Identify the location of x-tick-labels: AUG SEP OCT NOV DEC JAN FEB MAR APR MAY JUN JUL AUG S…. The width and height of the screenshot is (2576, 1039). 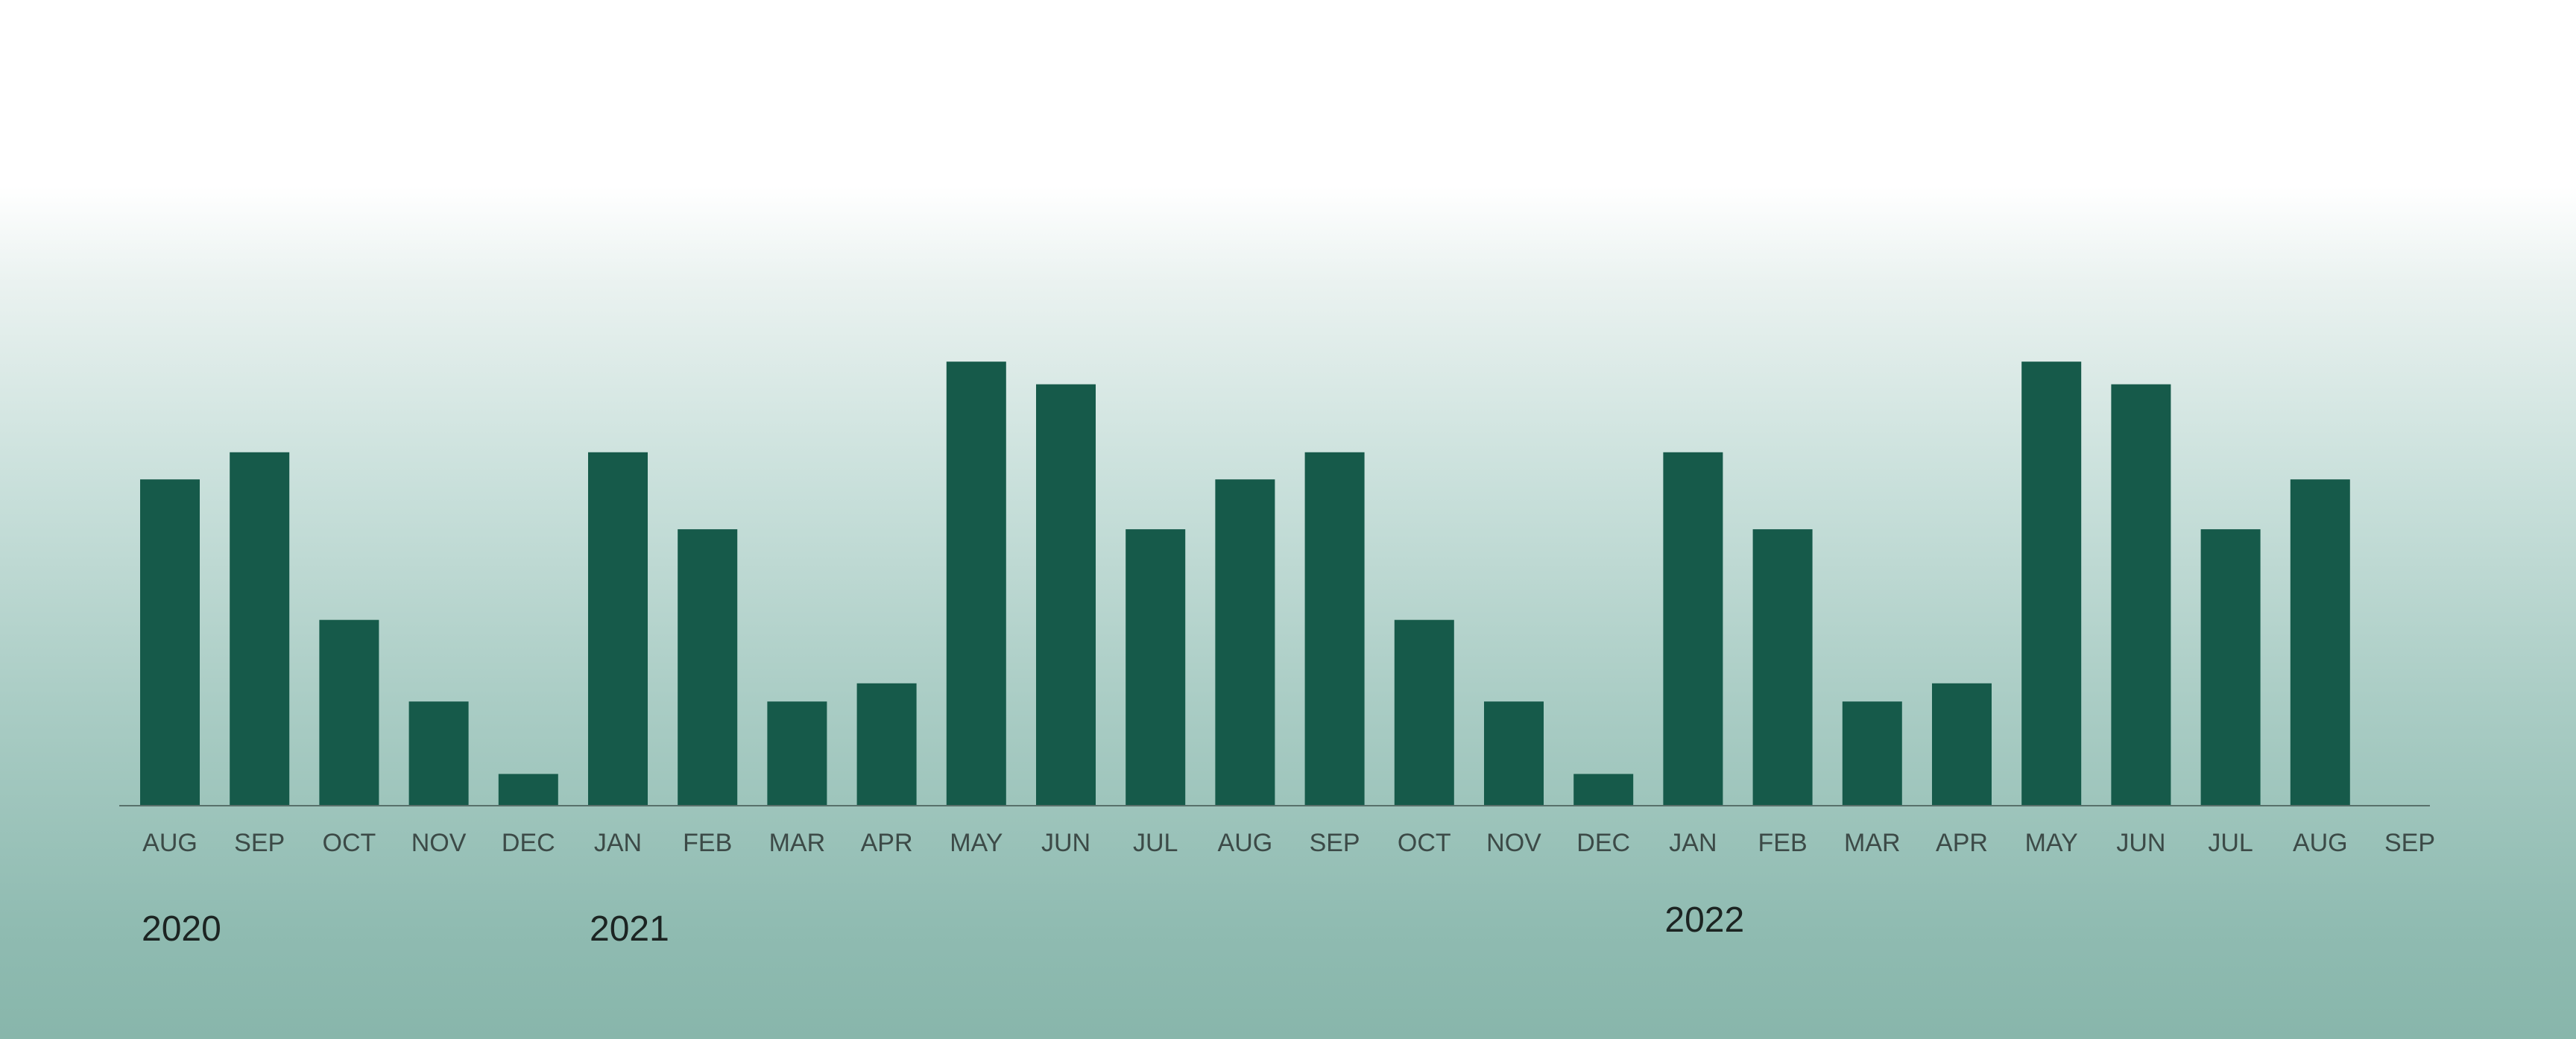
(1288, 843).